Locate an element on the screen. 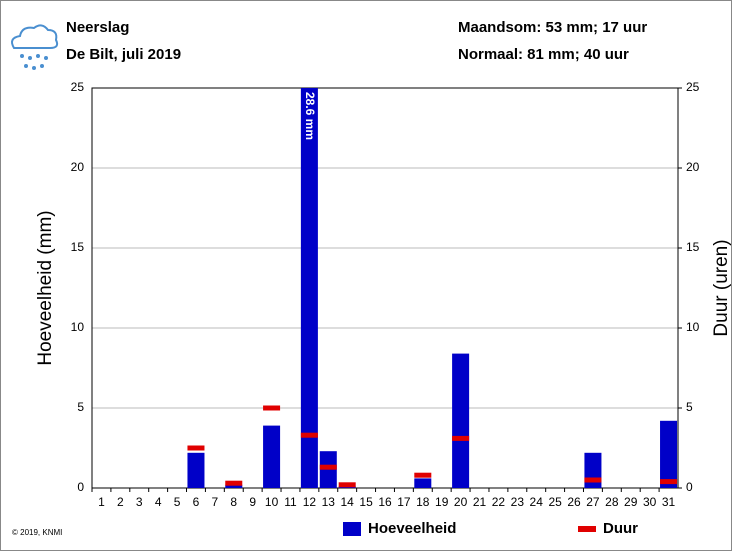 The image size is (732, 551). x-tick-label: 10 is located at coordinates (272, 502).